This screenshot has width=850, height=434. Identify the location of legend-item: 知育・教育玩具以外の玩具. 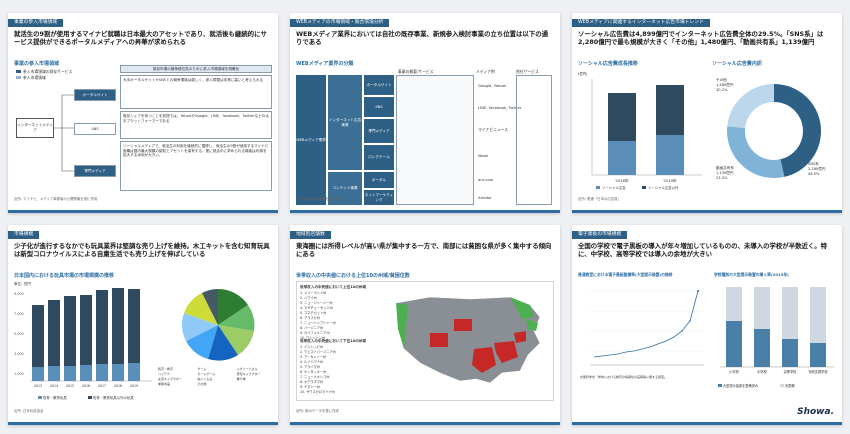
(111, 397).